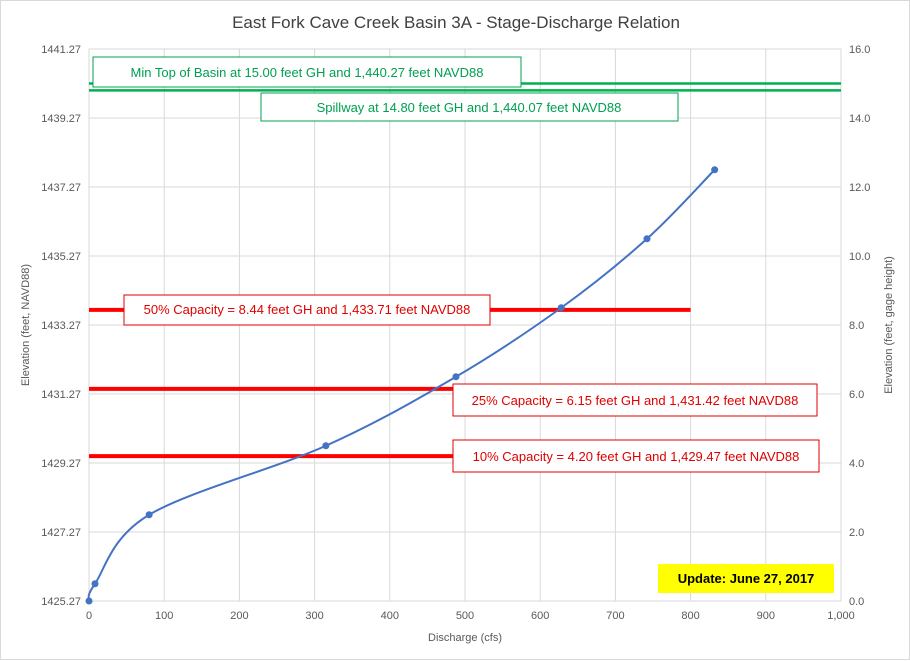  What do you see at coordinates (61, 533) in the screenshot?
I see `y-left-tick-label: 1427.27` at bounding box center [61, 533].